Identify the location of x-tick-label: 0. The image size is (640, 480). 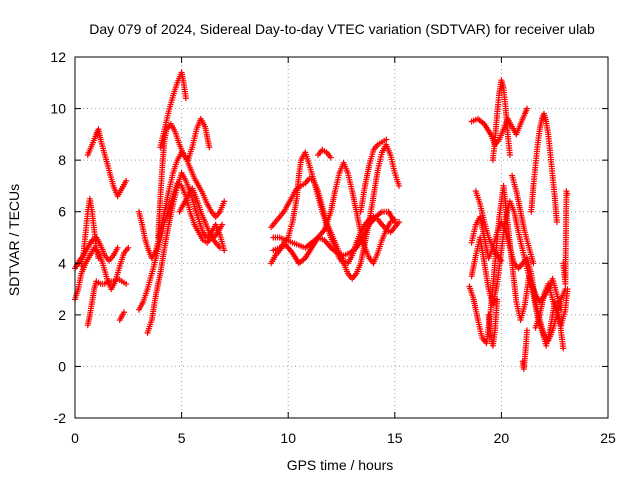
(75, 438).